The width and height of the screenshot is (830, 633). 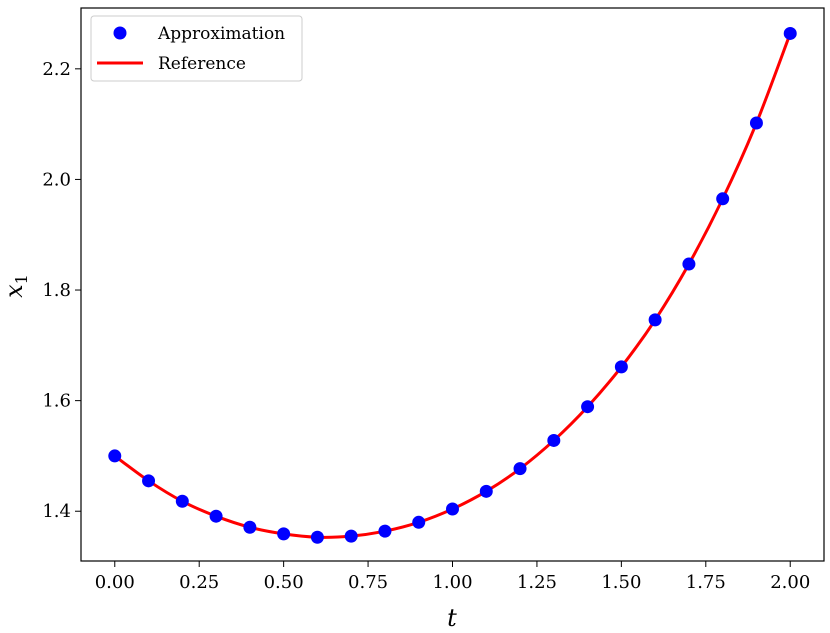 I want to click on y-axis-ticks: 1.4 1.6 1.8 2.0 2.2, so click(x=61, y=290).